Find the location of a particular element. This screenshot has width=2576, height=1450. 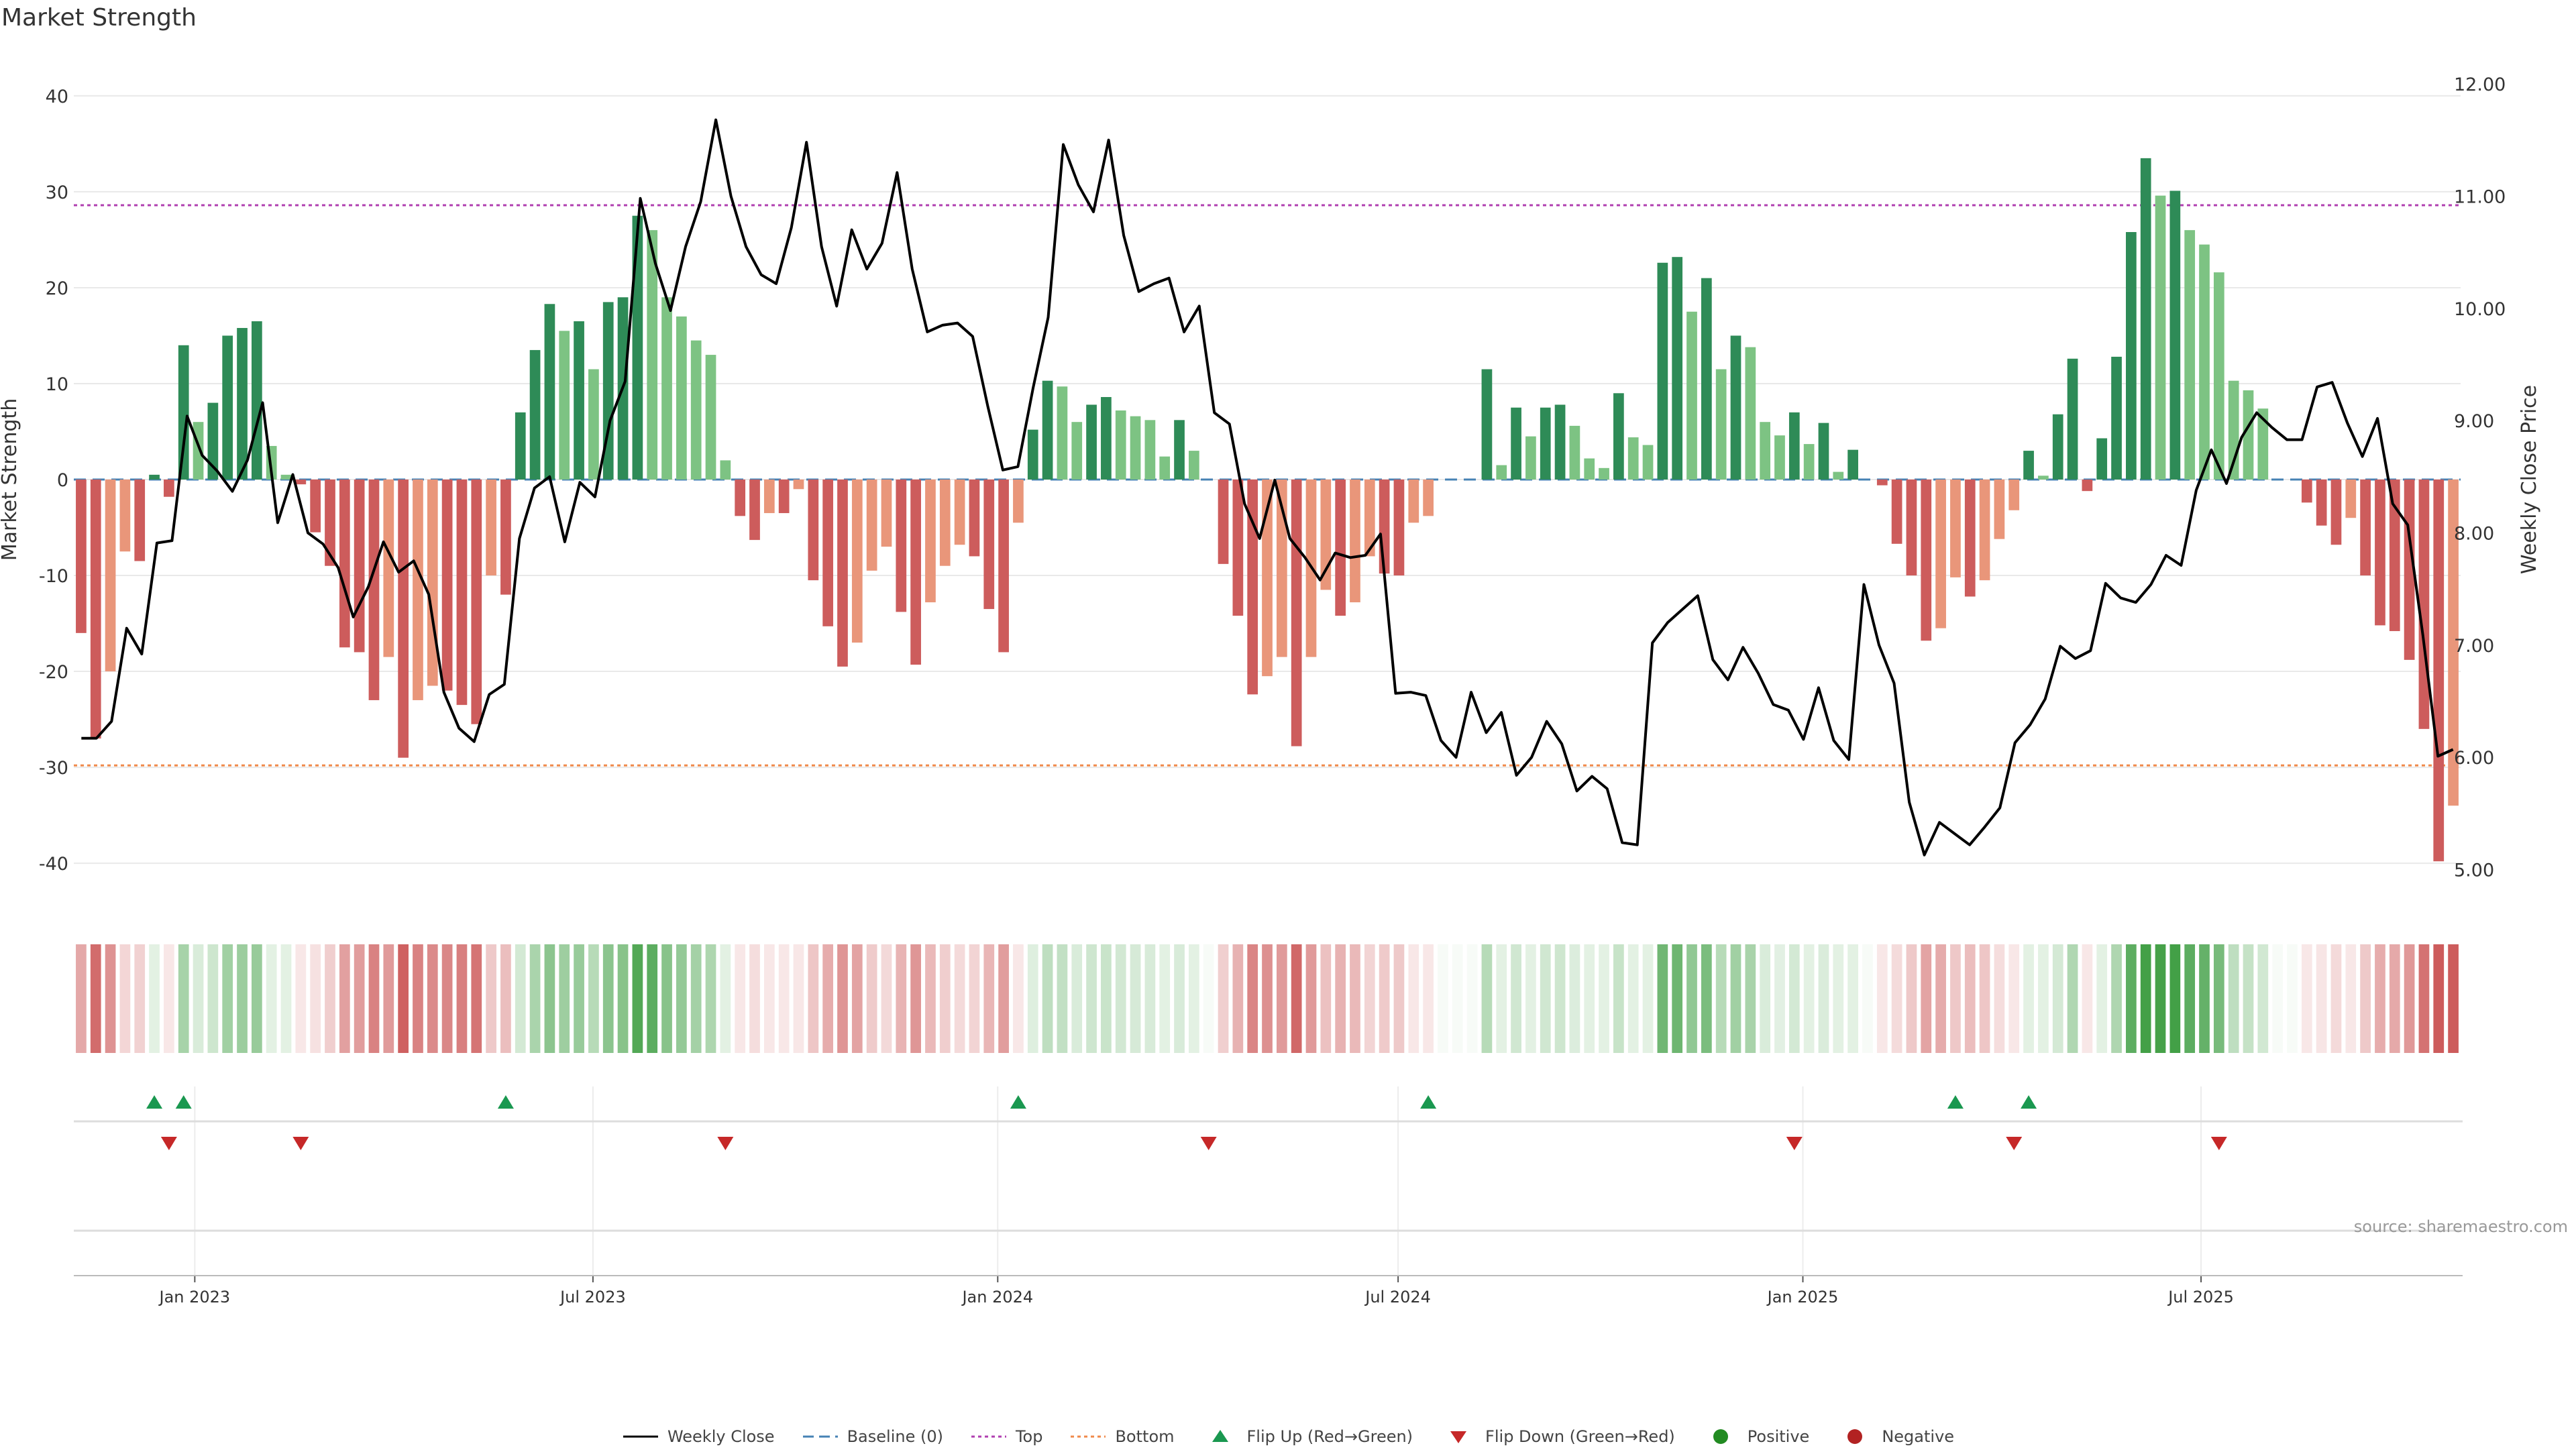

flip-down-marker is located at coordinates (1794, 1143).